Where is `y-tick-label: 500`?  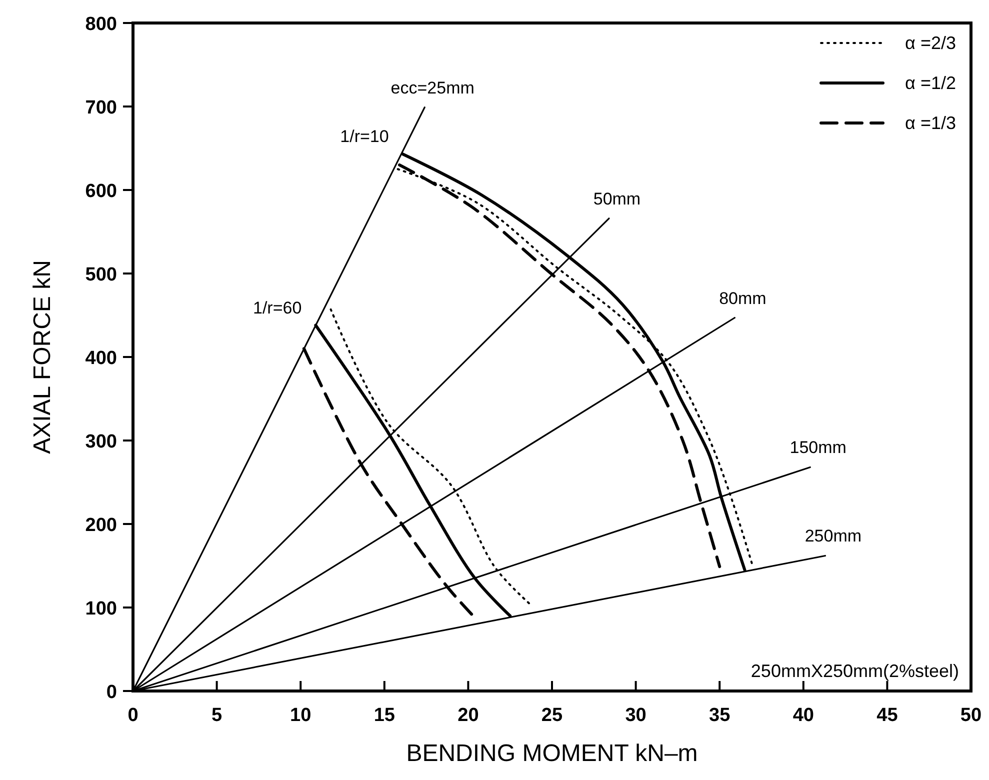
y-tick-label: 500 is located at coordinates (101, 275).